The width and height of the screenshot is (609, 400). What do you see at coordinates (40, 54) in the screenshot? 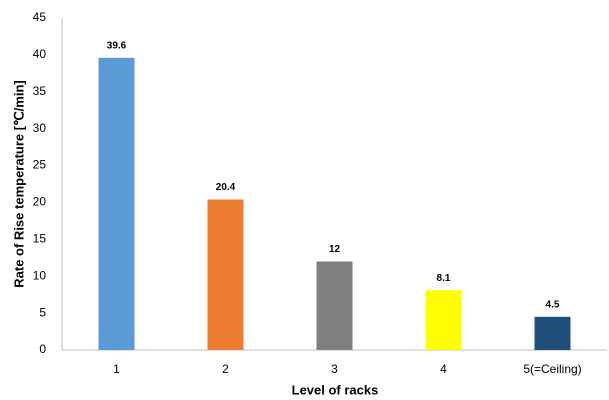
I see `y-tick-label: 40` at bounding box center [40, 54].